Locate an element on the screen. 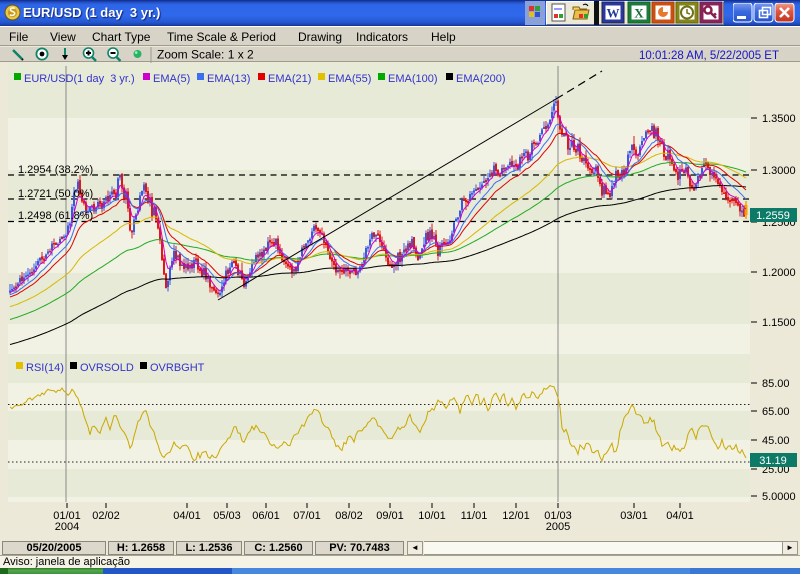 This screenshot has height=574, width=800. svg-text: 2005 is located at coordinates (558, 527).